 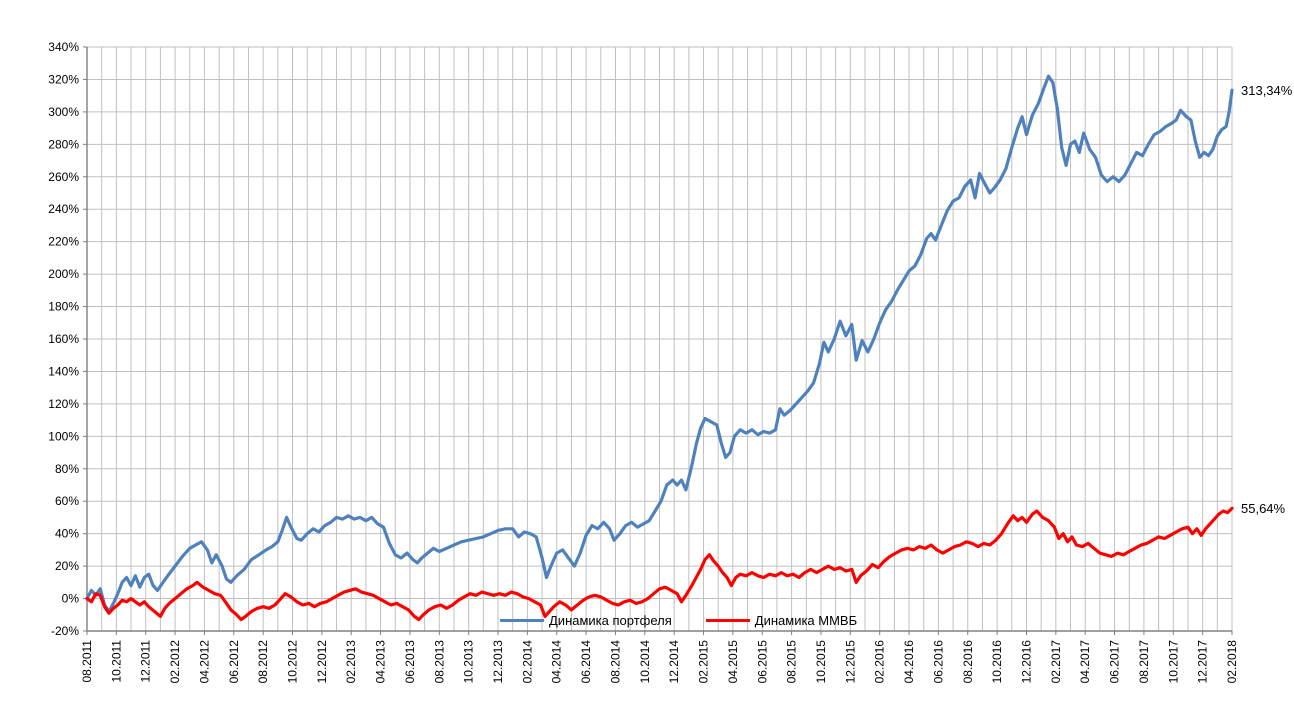 What do you see at coordinates (1263, 509) in the screenshot?
I see `micex-end-value-label: 55,64%` at bounding box center [1263, 509].